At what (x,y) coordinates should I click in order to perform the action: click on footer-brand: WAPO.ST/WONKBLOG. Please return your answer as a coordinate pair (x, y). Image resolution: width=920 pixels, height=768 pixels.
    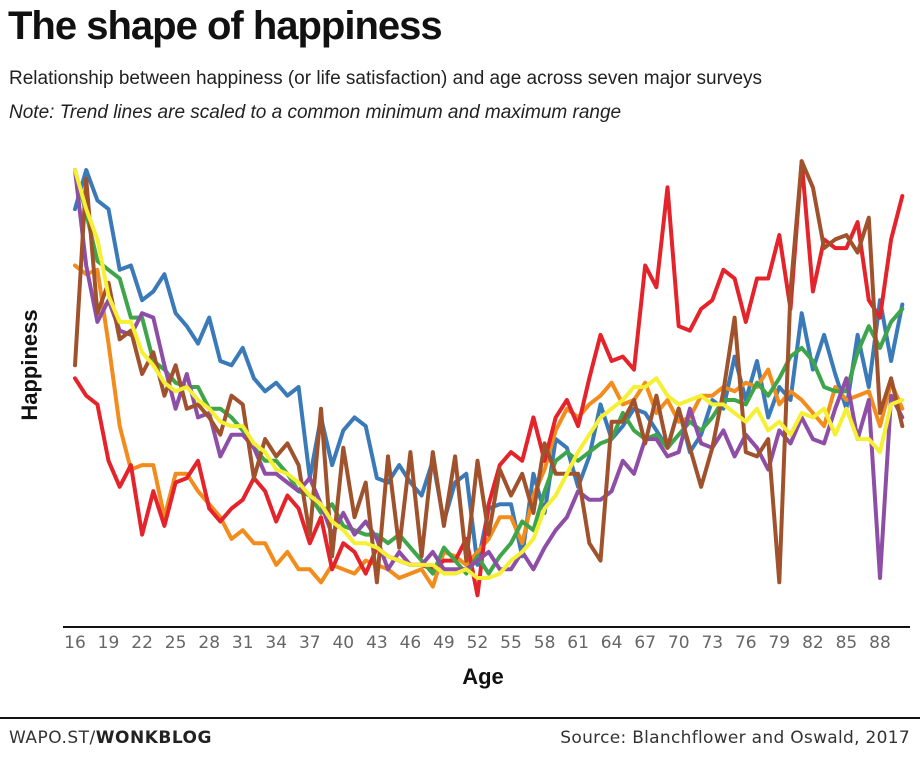
    Looking at the image, I should click on (110, 738).